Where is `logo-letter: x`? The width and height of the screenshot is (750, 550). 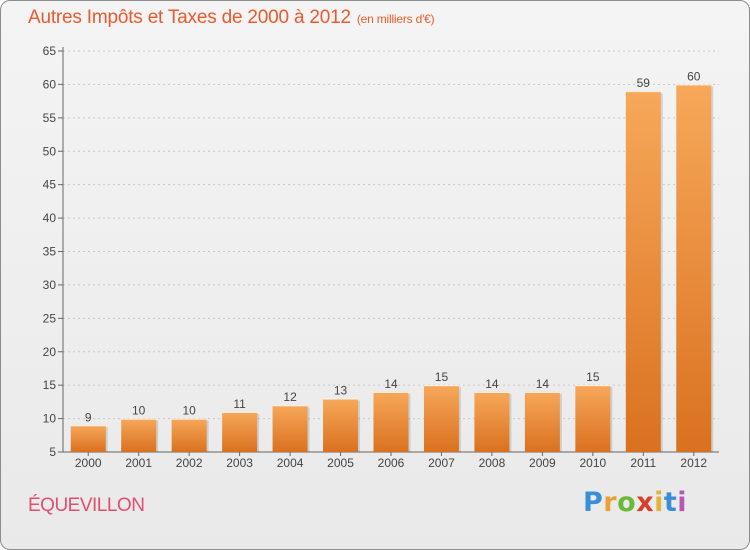 logo-letter: x is located at coordinates (645, 502).